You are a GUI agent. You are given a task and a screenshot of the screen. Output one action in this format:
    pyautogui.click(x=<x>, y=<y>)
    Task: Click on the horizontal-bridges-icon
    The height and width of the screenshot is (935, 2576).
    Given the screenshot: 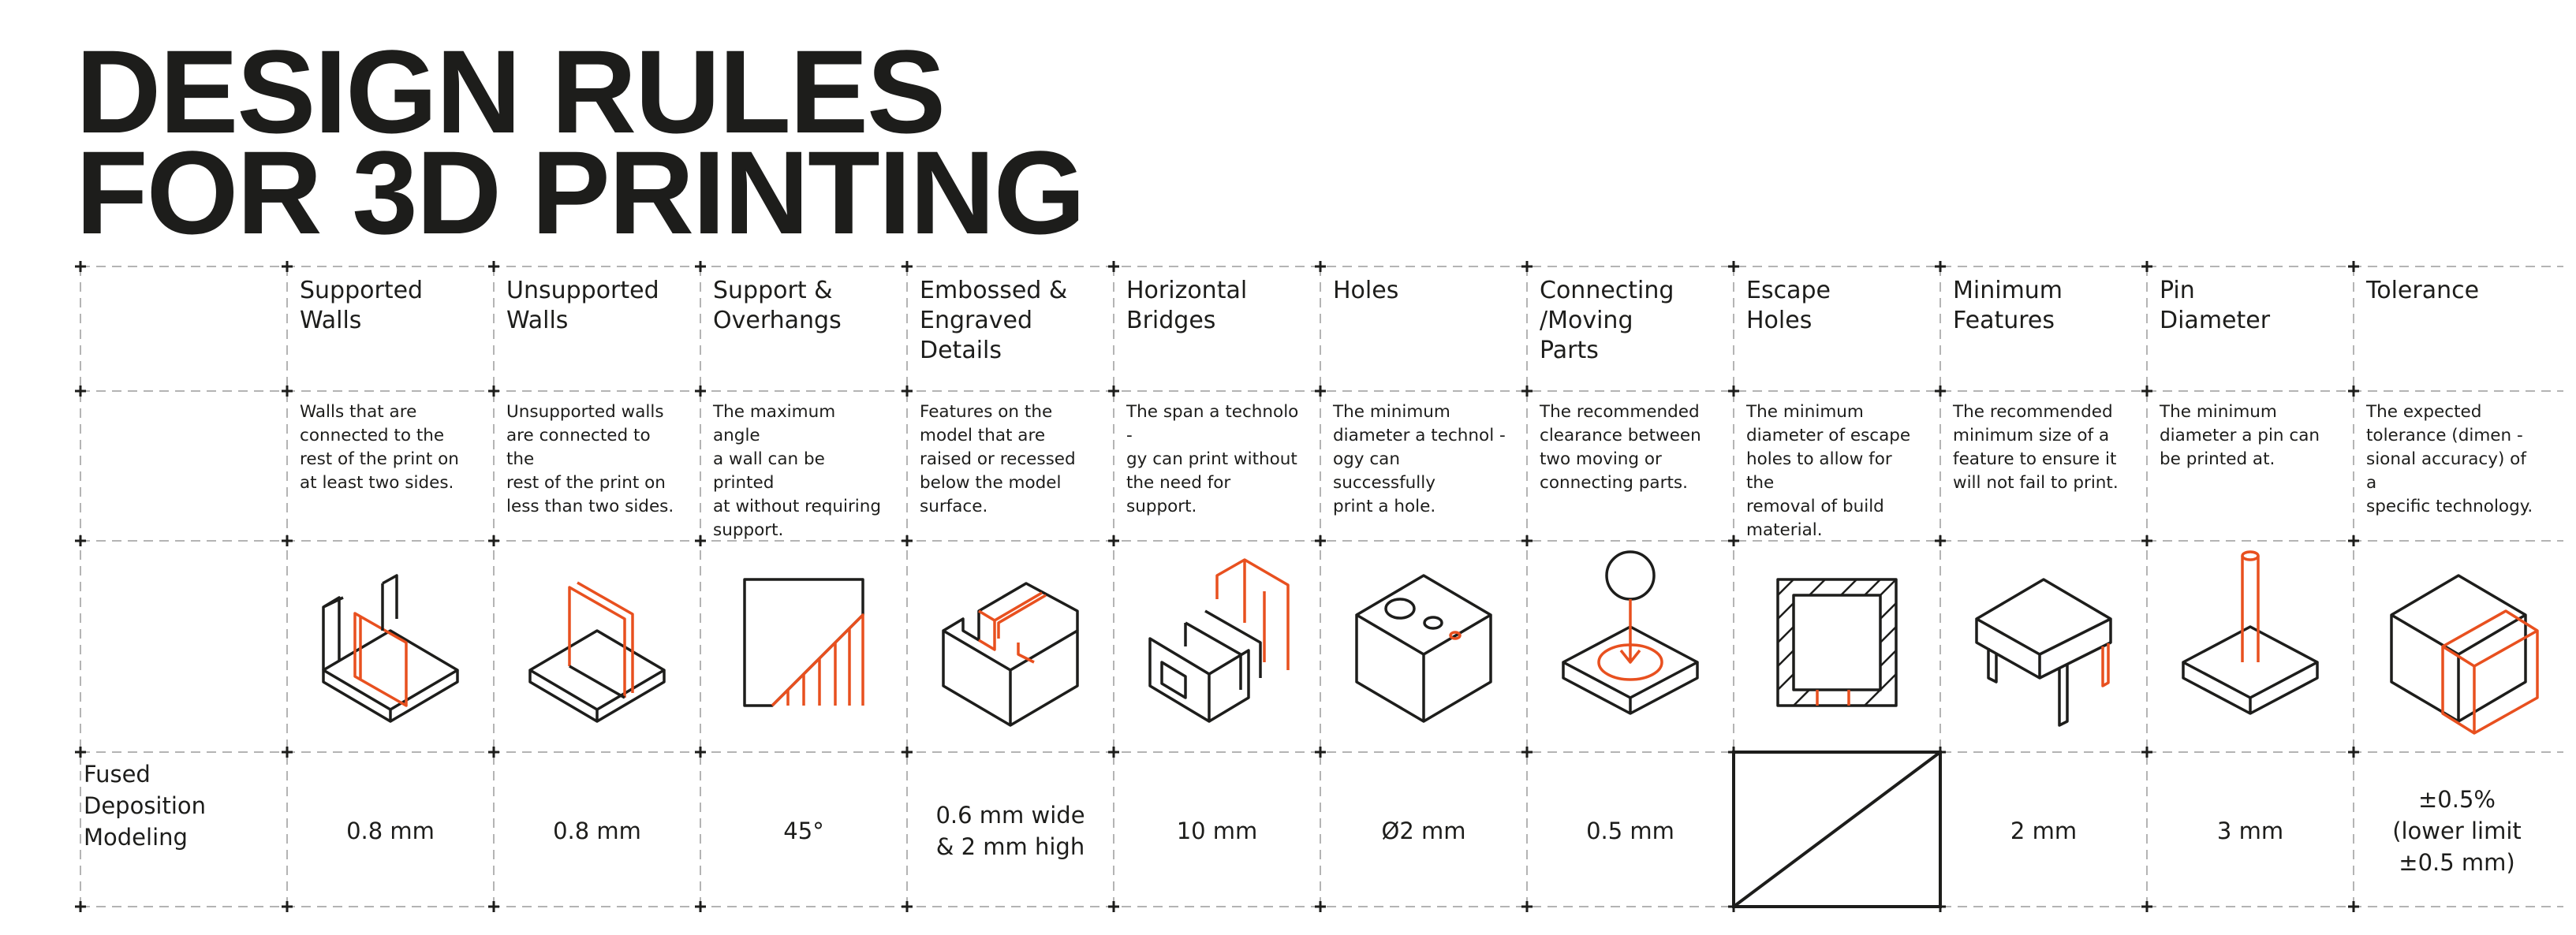 What is the action you would take?
    pyautogui.click(x=1219, y=641)
    